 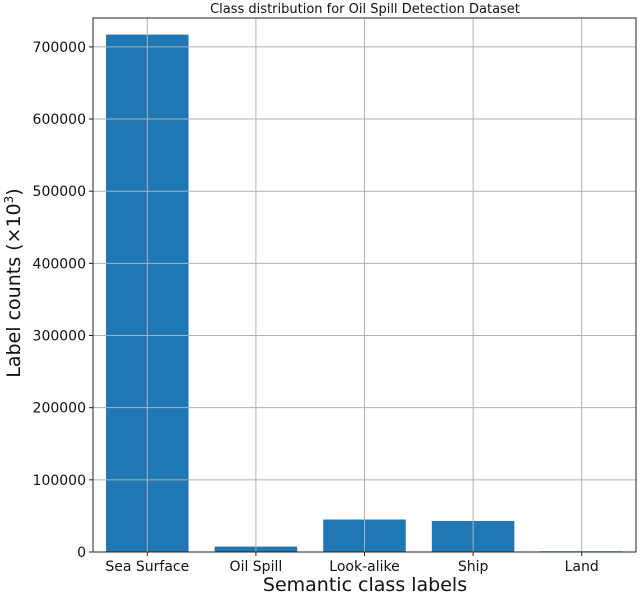 What do you see at coordinates (59, 409) in the screenshot?
I see `y-tick-label: 200000` at bounding box center [59, 409].